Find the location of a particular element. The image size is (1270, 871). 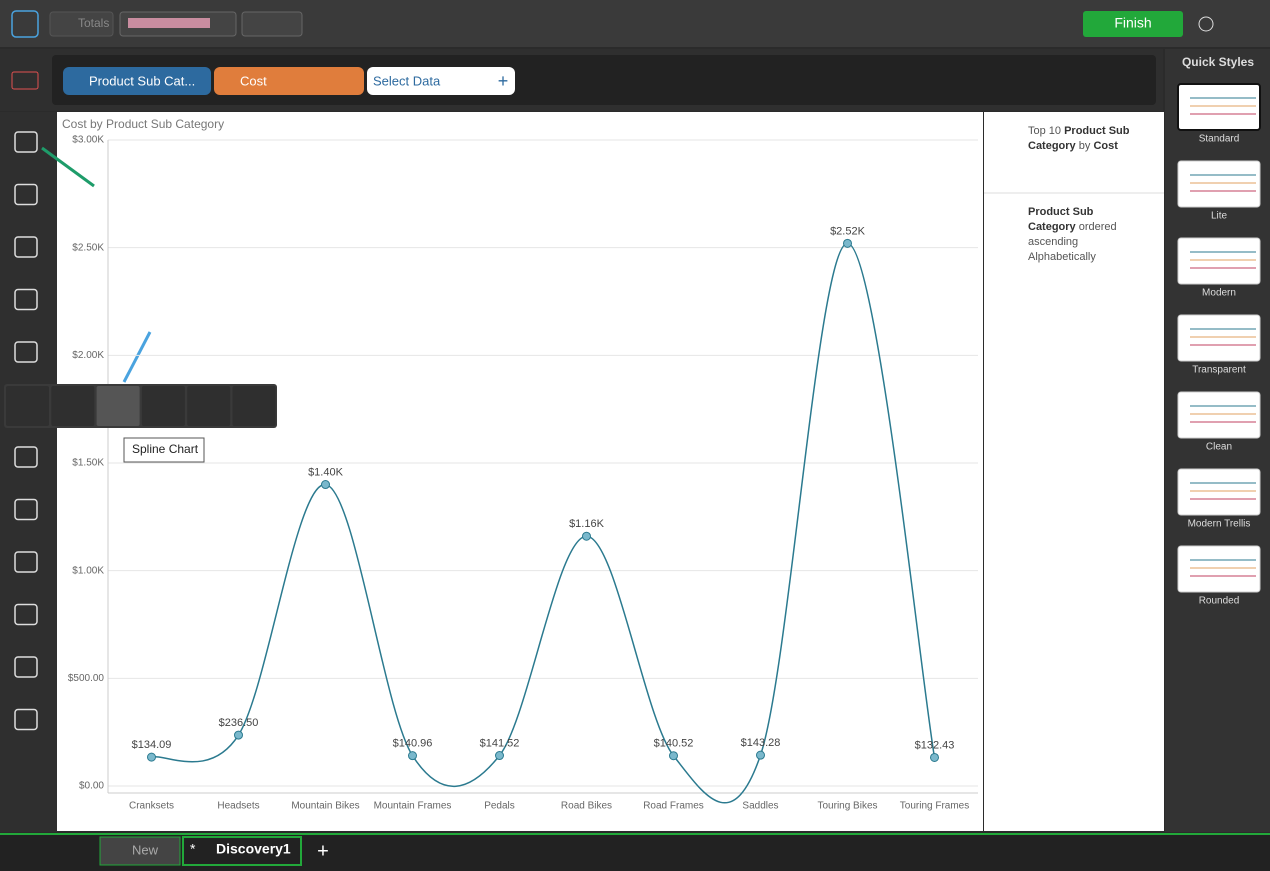

x-tick-label: Touring Bikes is located at coordinates (847, 806).